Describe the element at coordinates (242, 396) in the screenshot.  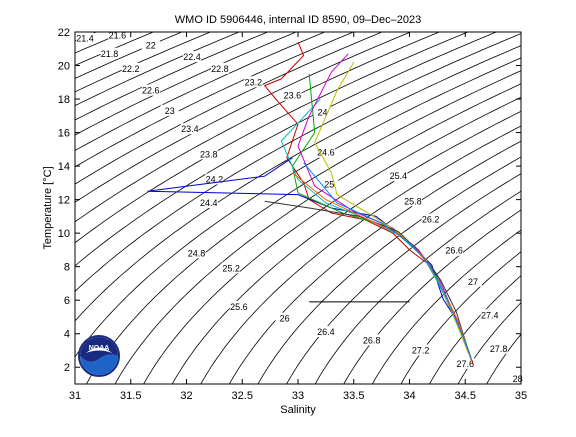
I see `x-tick-label: 32.5` at that location.